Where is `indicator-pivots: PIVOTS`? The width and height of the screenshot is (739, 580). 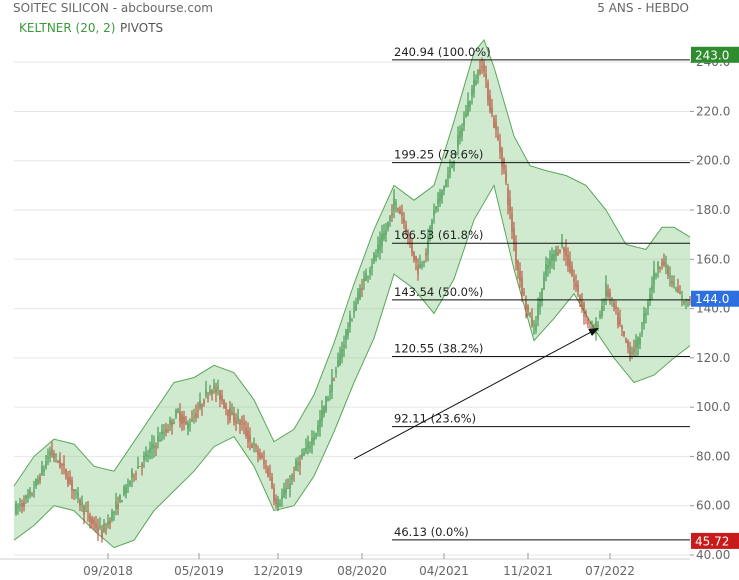
indicator-pivots: PIVOTS is located at coordinates (142, 28).